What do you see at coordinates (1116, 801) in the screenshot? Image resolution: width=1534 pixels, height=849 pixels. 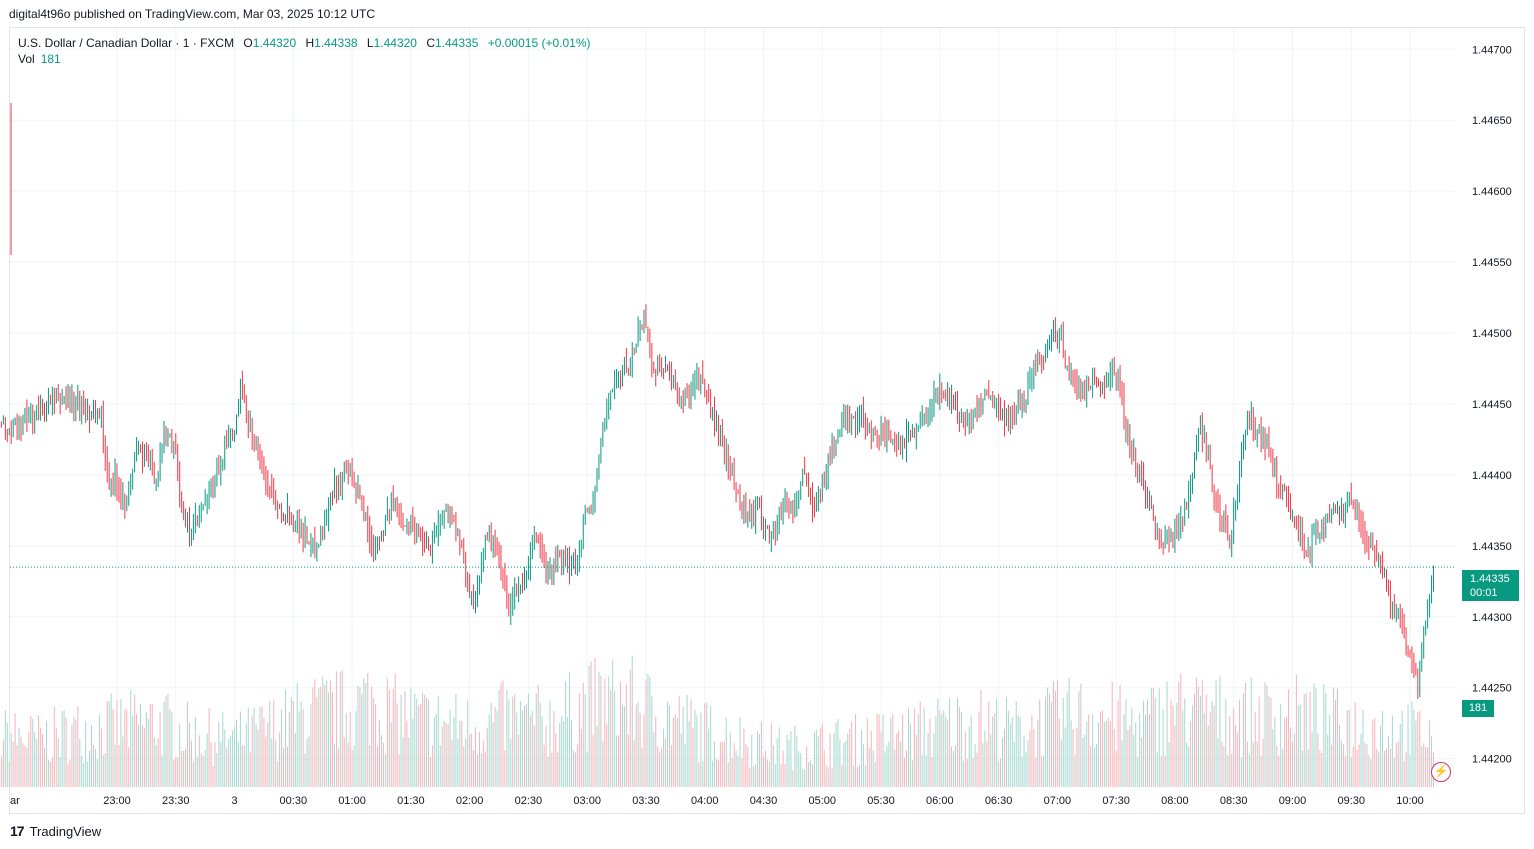 I see `x-tick-label: 07:30` at bounding box center [1116, 801].